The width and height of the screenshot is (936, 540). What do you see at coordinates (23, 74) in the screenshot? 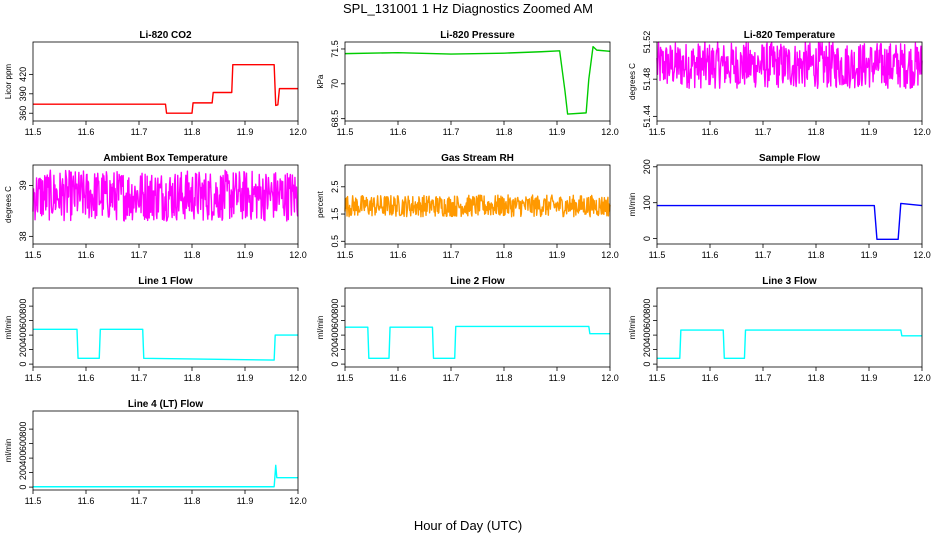
I see `y-tick-label: 420` at bounding box center [23, 74].